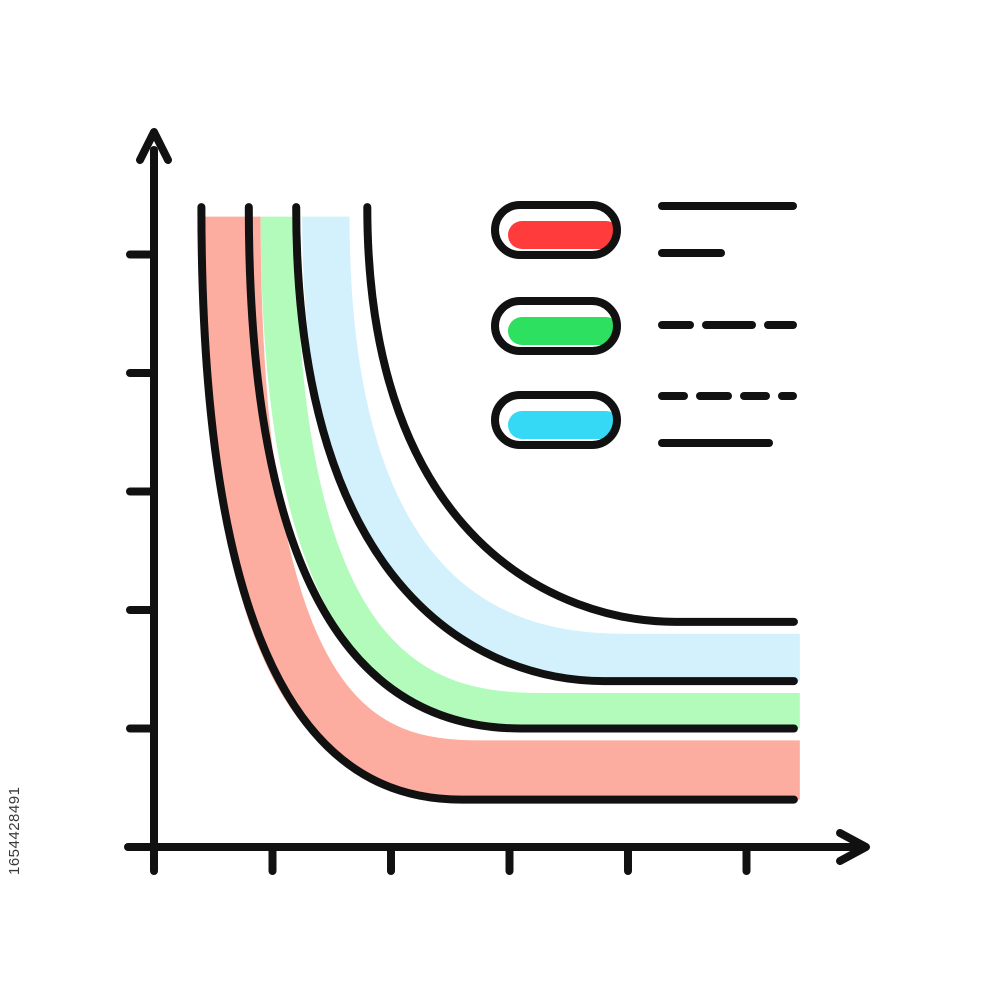  I want to click on legend-item-green, so click(644, 326).